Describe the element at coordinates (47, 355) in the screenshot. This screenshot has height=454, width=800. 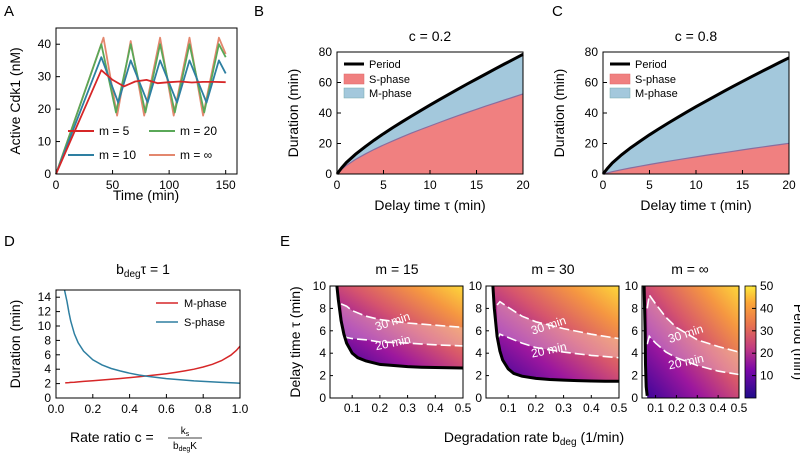
I see `panel-d-ytick-label: 6` at that location.